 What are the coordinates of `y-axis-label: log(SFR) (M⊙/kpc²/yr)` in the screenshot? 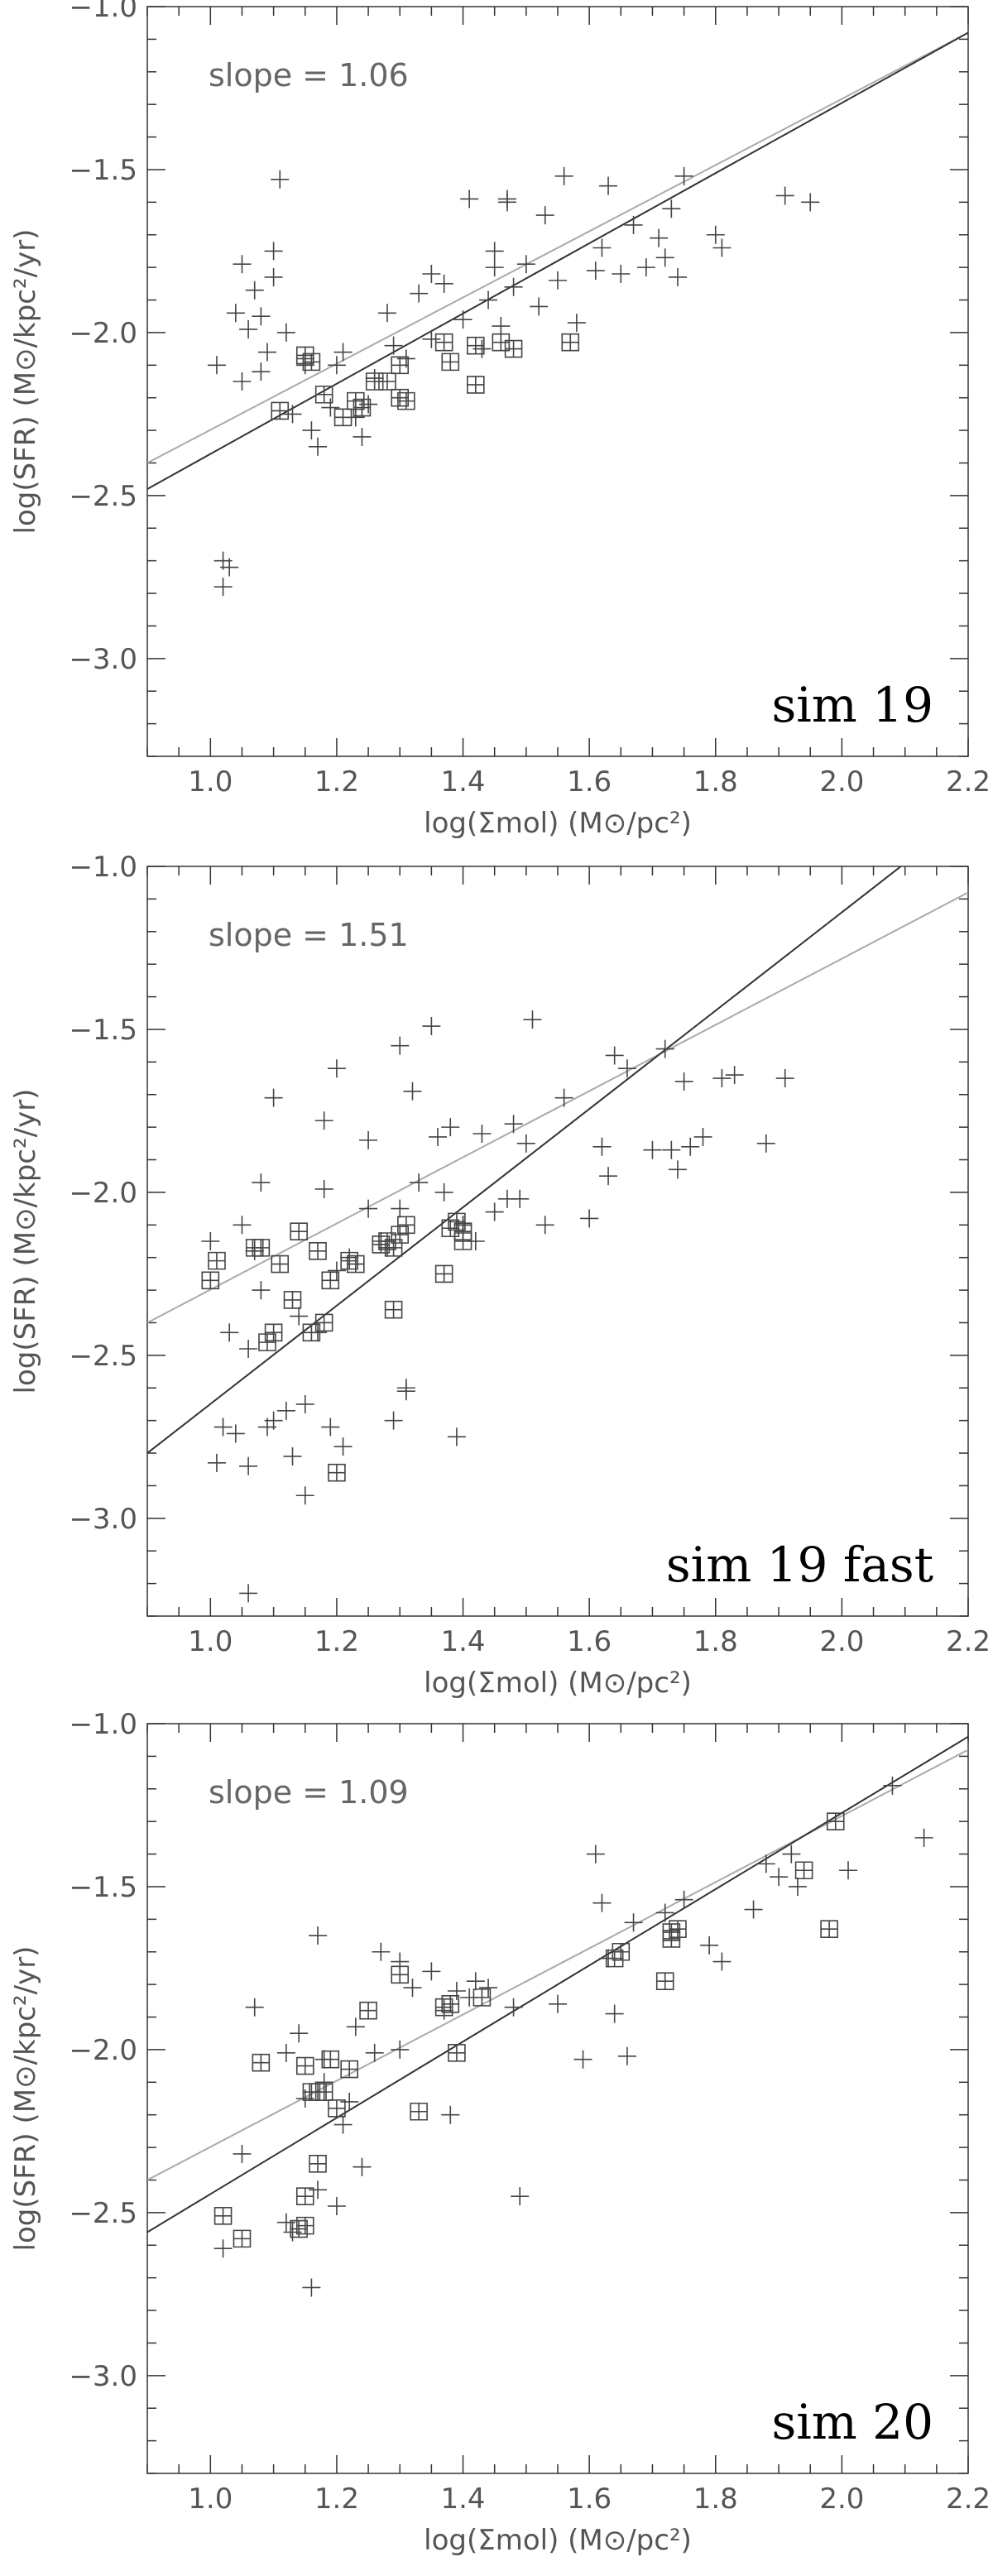 It's located at (25, 2099).